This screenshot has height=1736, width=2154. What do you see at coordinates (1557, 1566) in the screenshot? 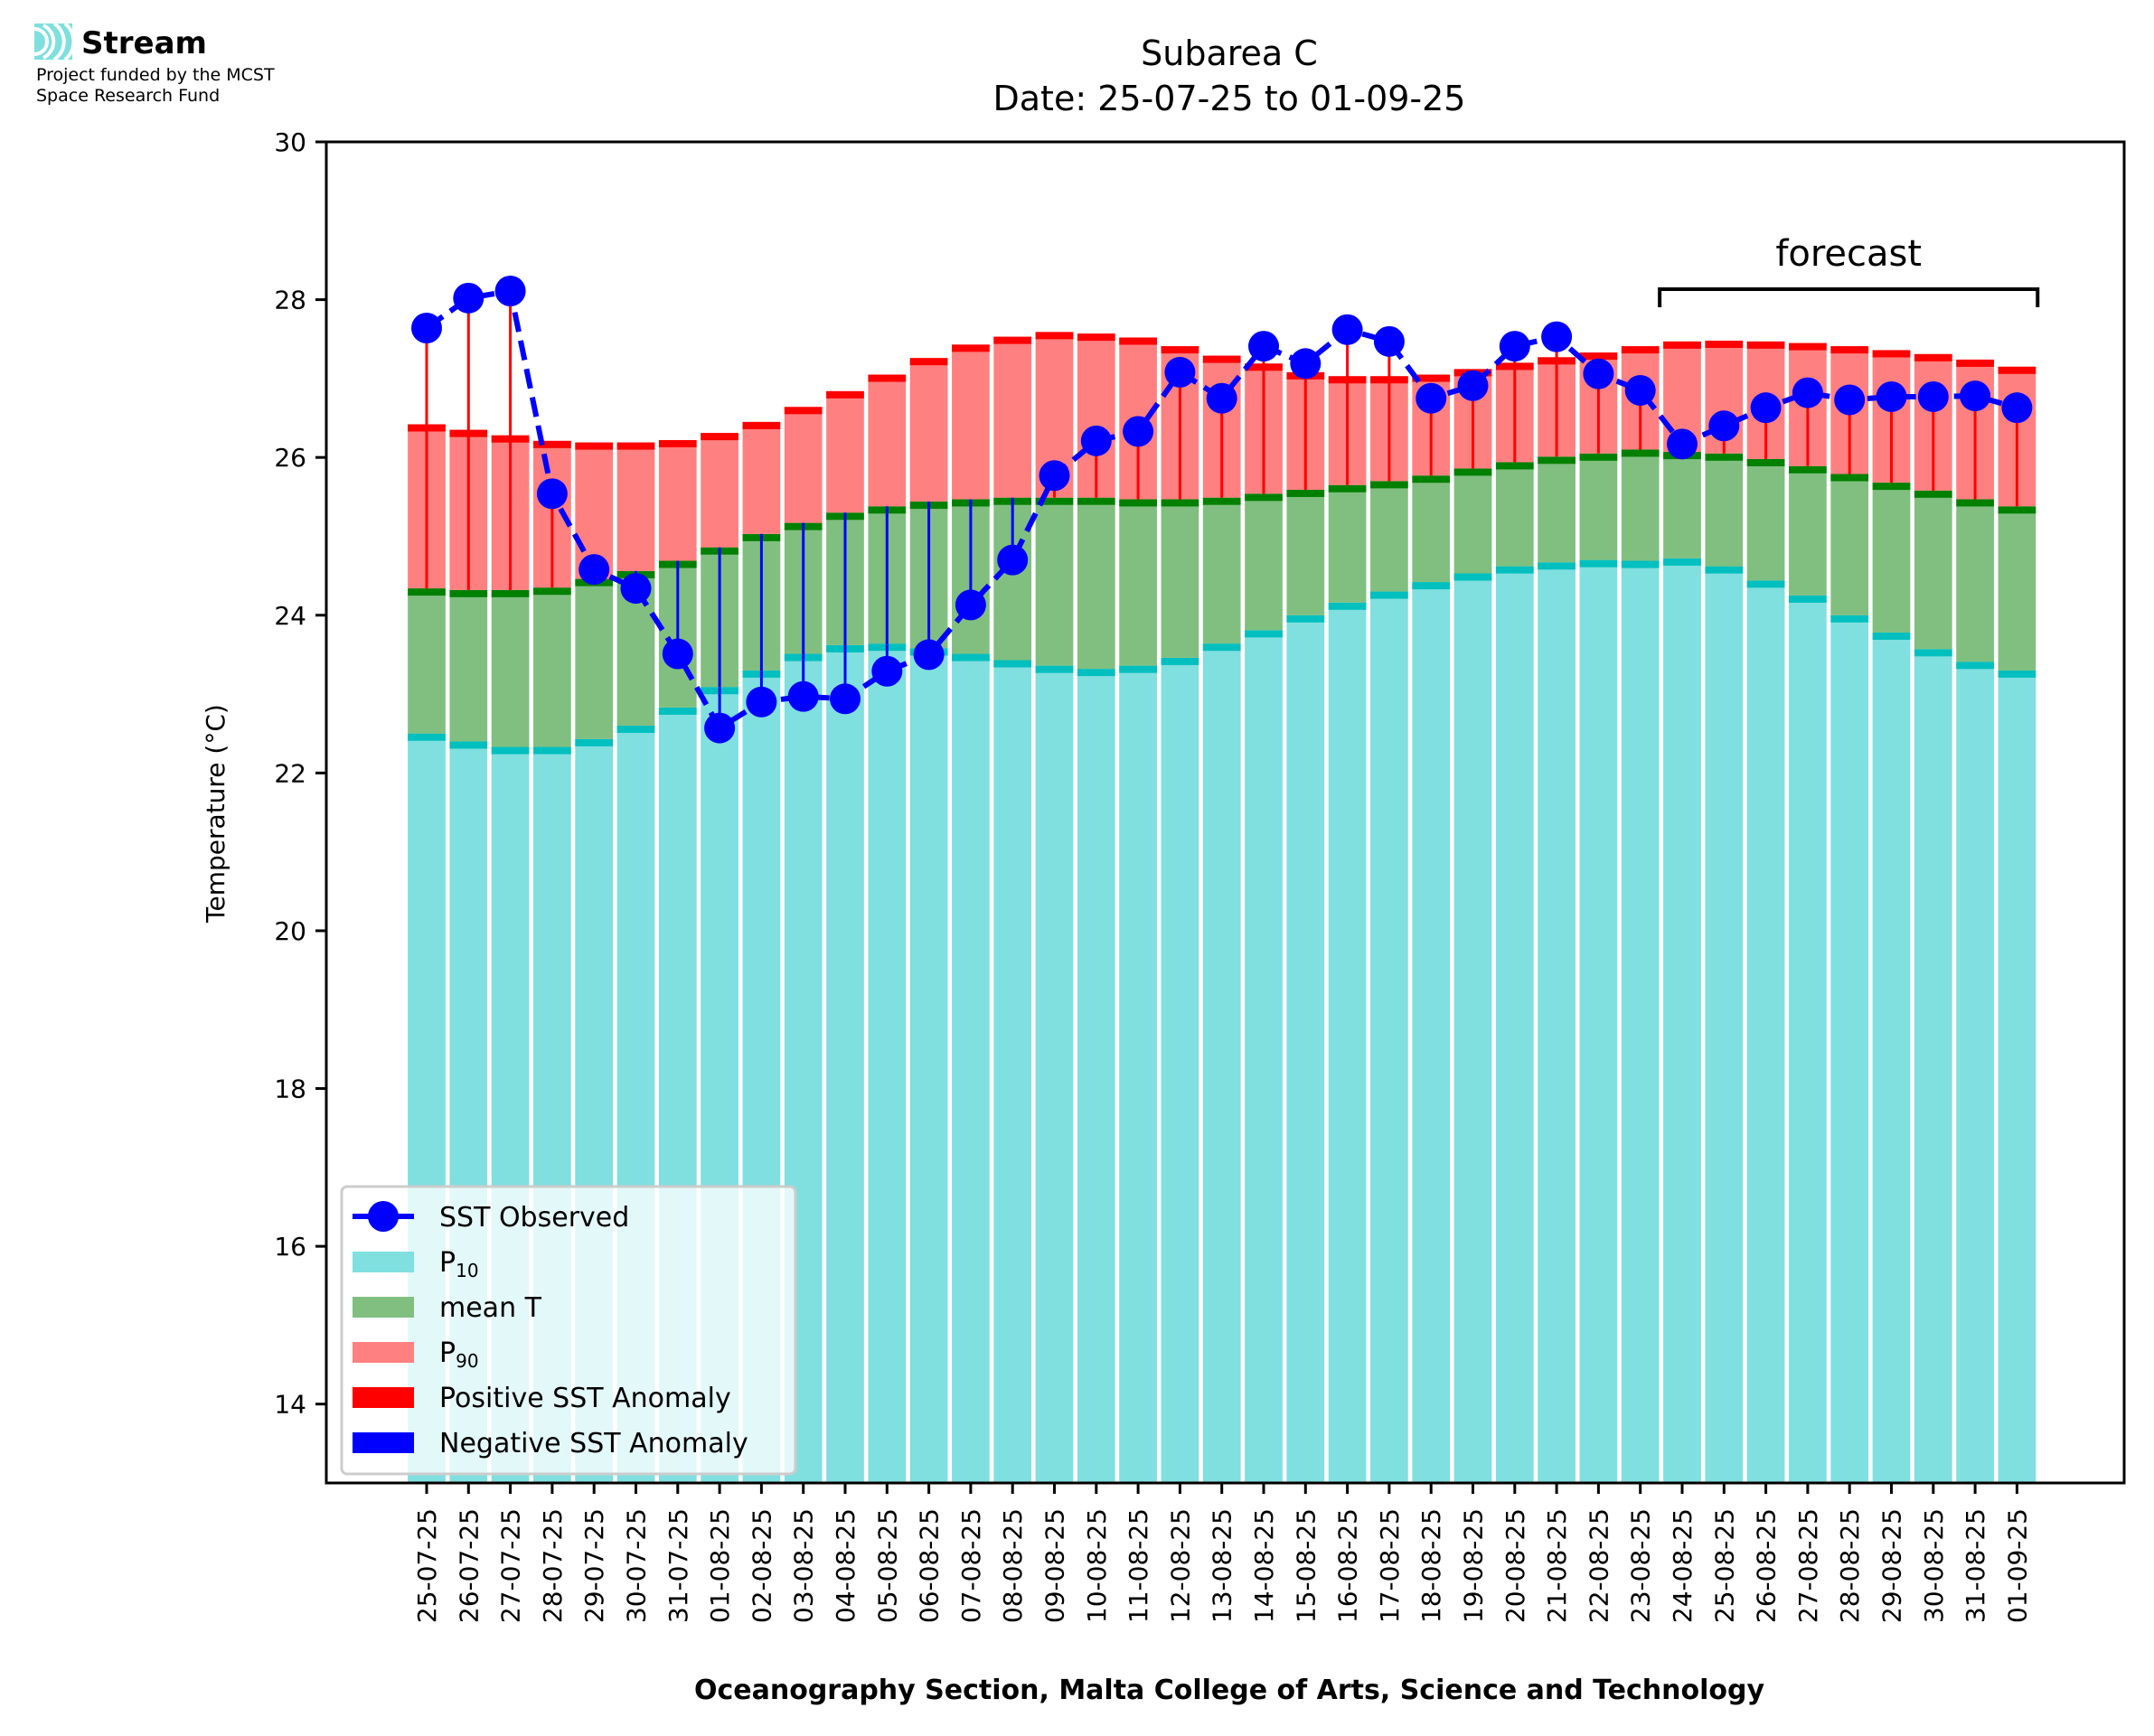
I see `x-tick-label: 21-08-25` at bounding box center [1557, 1566].